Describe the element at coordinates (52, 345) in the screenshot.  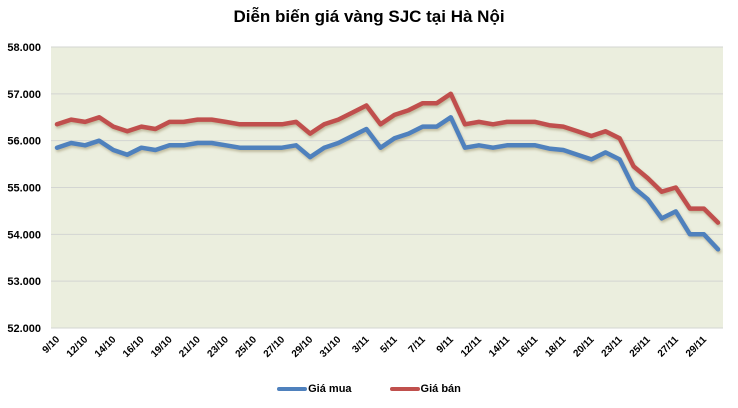
I see `x-tick-label: 9/10` at that location.